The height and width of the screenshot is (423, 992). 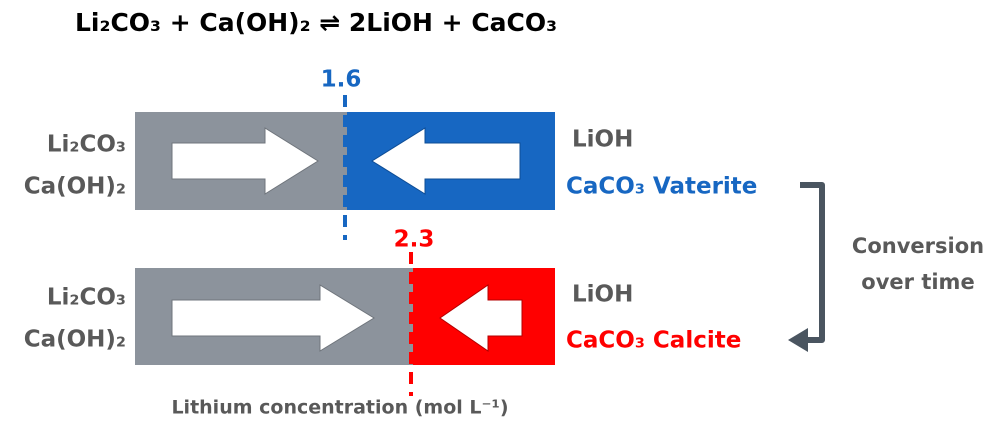 What do you see at coordinates (414, 240) in the screenshot?
I see `boundary-label: 2.3` at bounding box center [414, 240].